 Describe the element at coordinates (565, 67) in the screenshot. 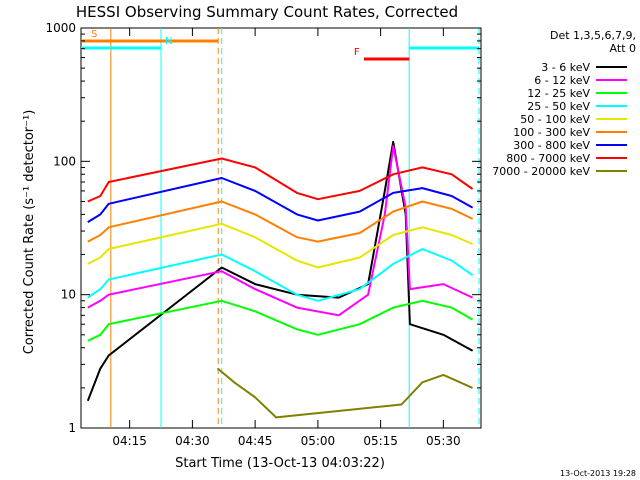

I see `legend-label: 3 - 6 keV` at that location.